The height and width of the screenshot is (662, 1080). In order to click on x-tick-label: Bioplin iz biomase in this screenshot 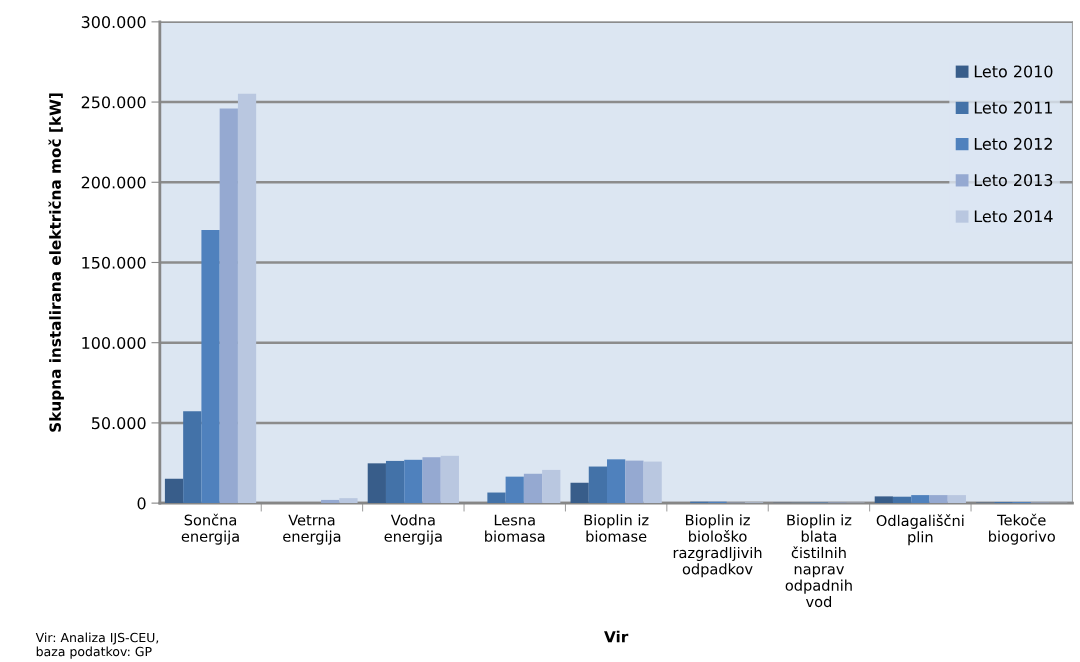, I will do `click(616, 528)`.